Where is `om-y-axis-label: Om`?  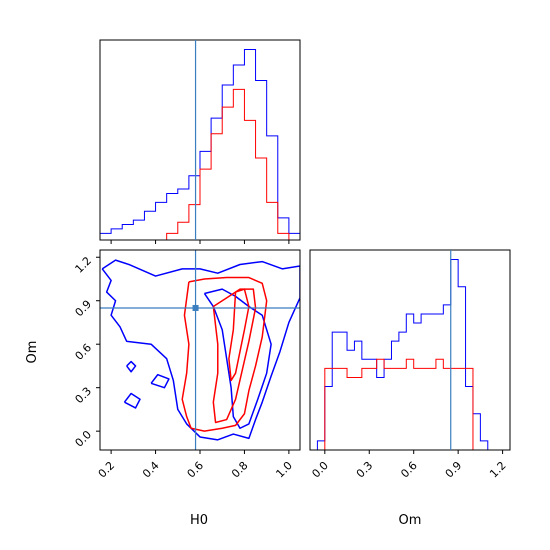 om-y-axis-label: Om is located at coordinates (32, 352).